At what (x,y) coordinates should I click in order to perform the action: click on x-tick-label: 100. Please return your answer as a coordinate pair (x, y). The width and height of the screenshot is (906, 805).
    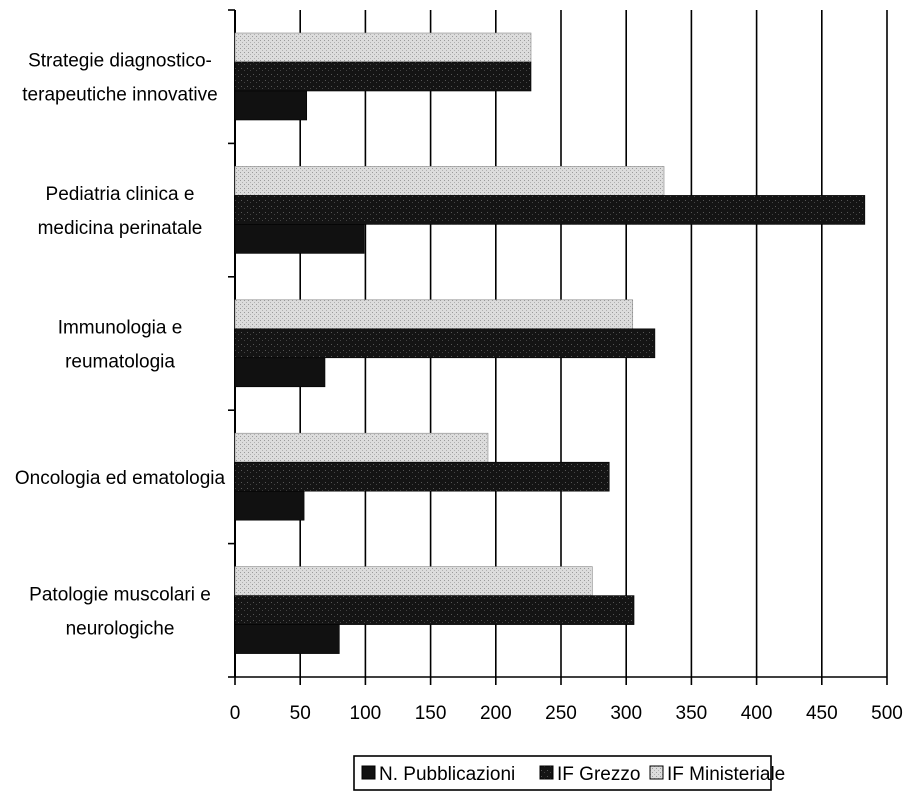
    Looking at the image, I should click on (366, 713).